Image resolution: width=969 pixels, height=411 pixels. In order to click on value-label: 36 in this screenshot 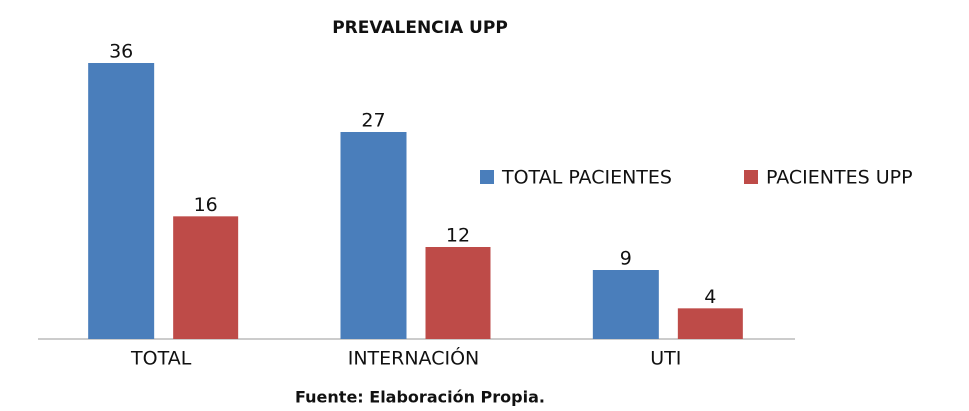, I will do `click(121, 52)`.